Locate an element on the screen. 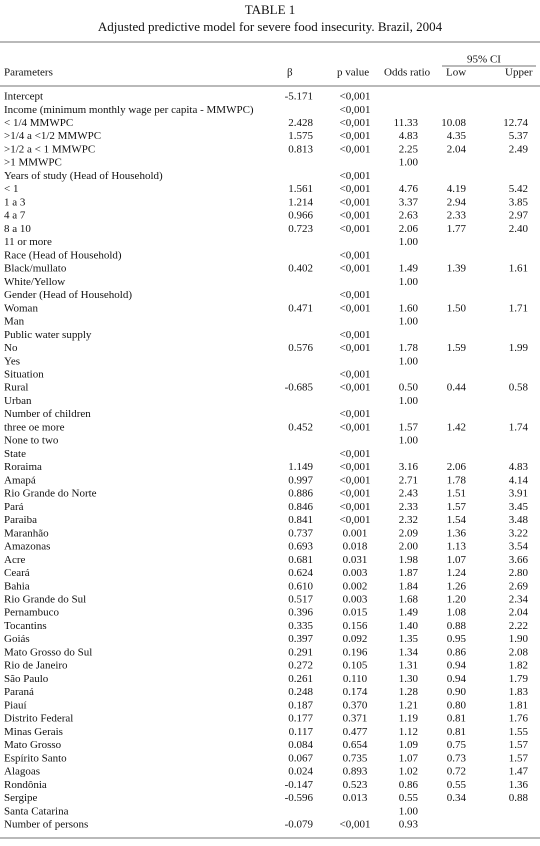 This screenshot has height=846, width=540. cell-parameter: Sergipe is located at coordinates (21, 798).